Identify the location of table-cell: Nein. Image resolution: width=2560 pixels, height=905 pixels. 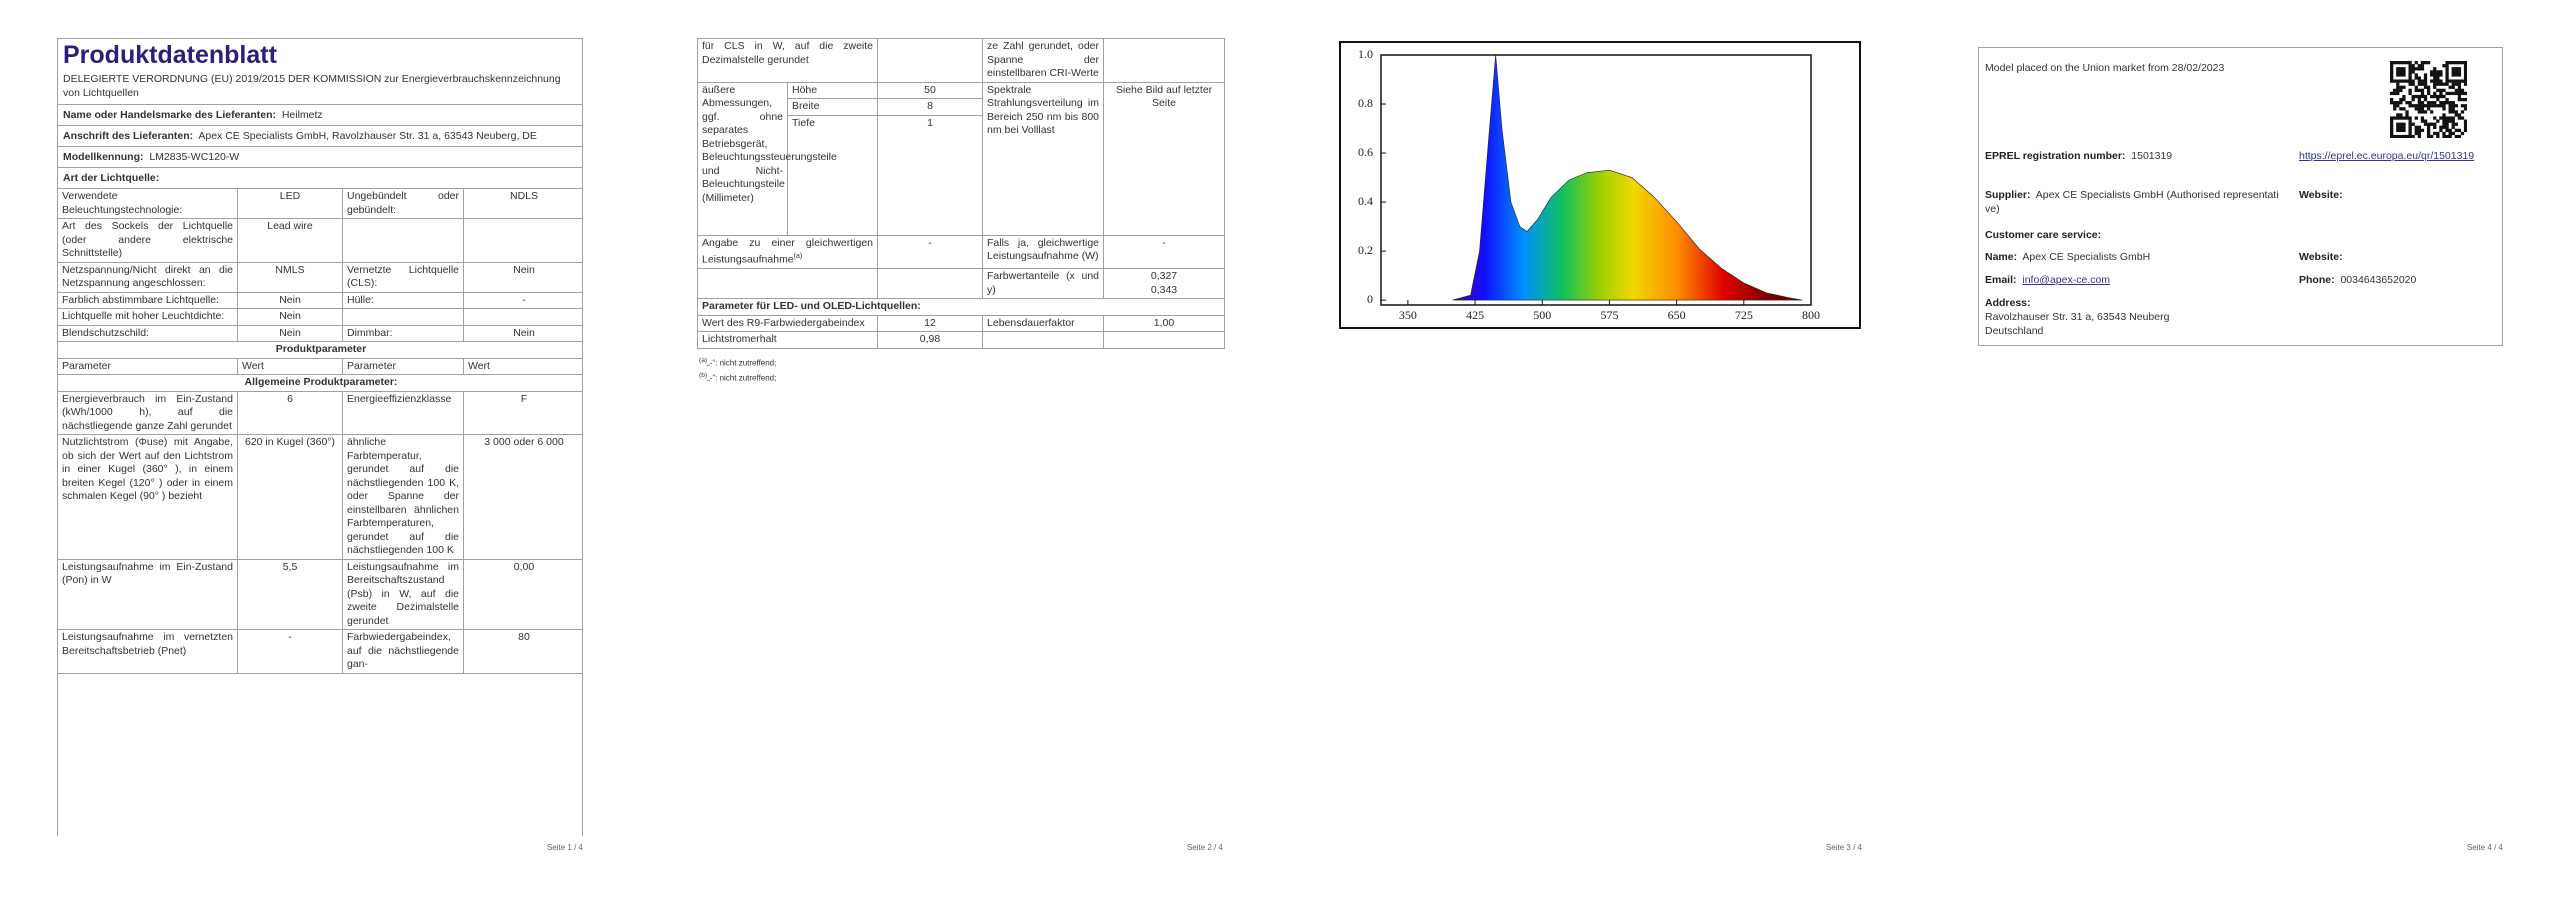
(290, 317).